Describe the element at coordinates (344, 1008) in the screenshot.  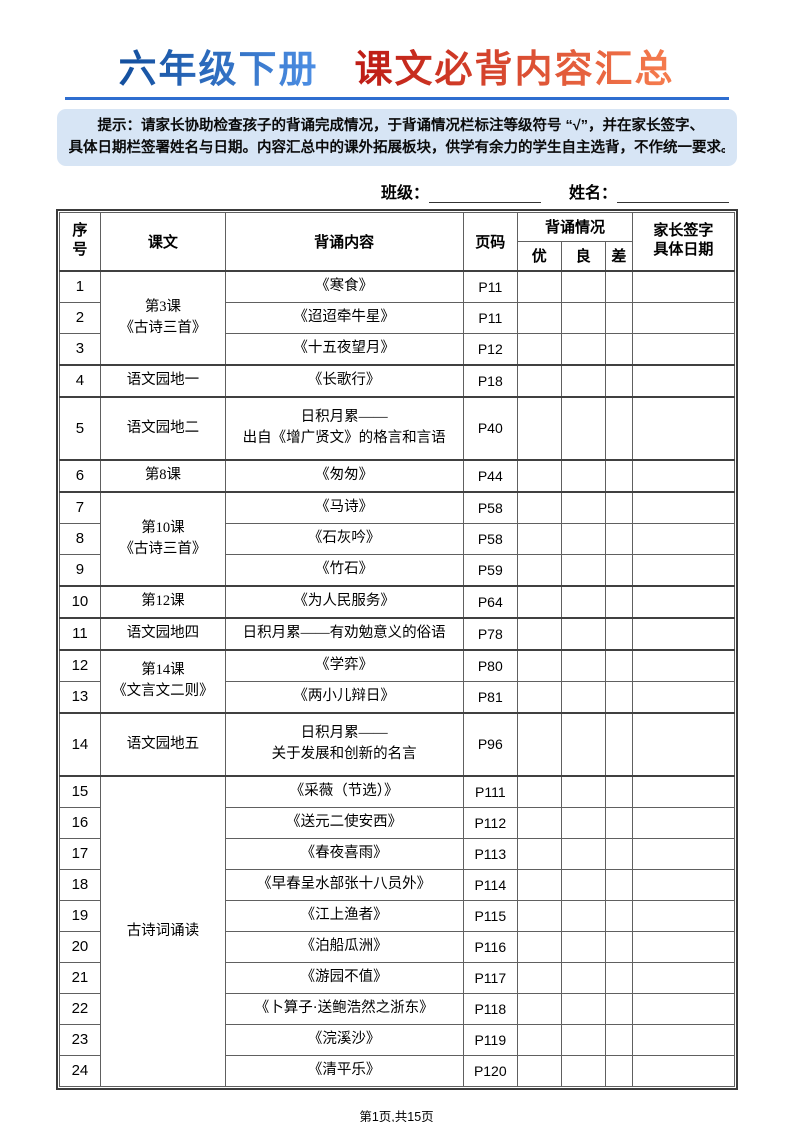
I see `content-cell: 《卜算子·送鲍浩然之浙东》` at that location.